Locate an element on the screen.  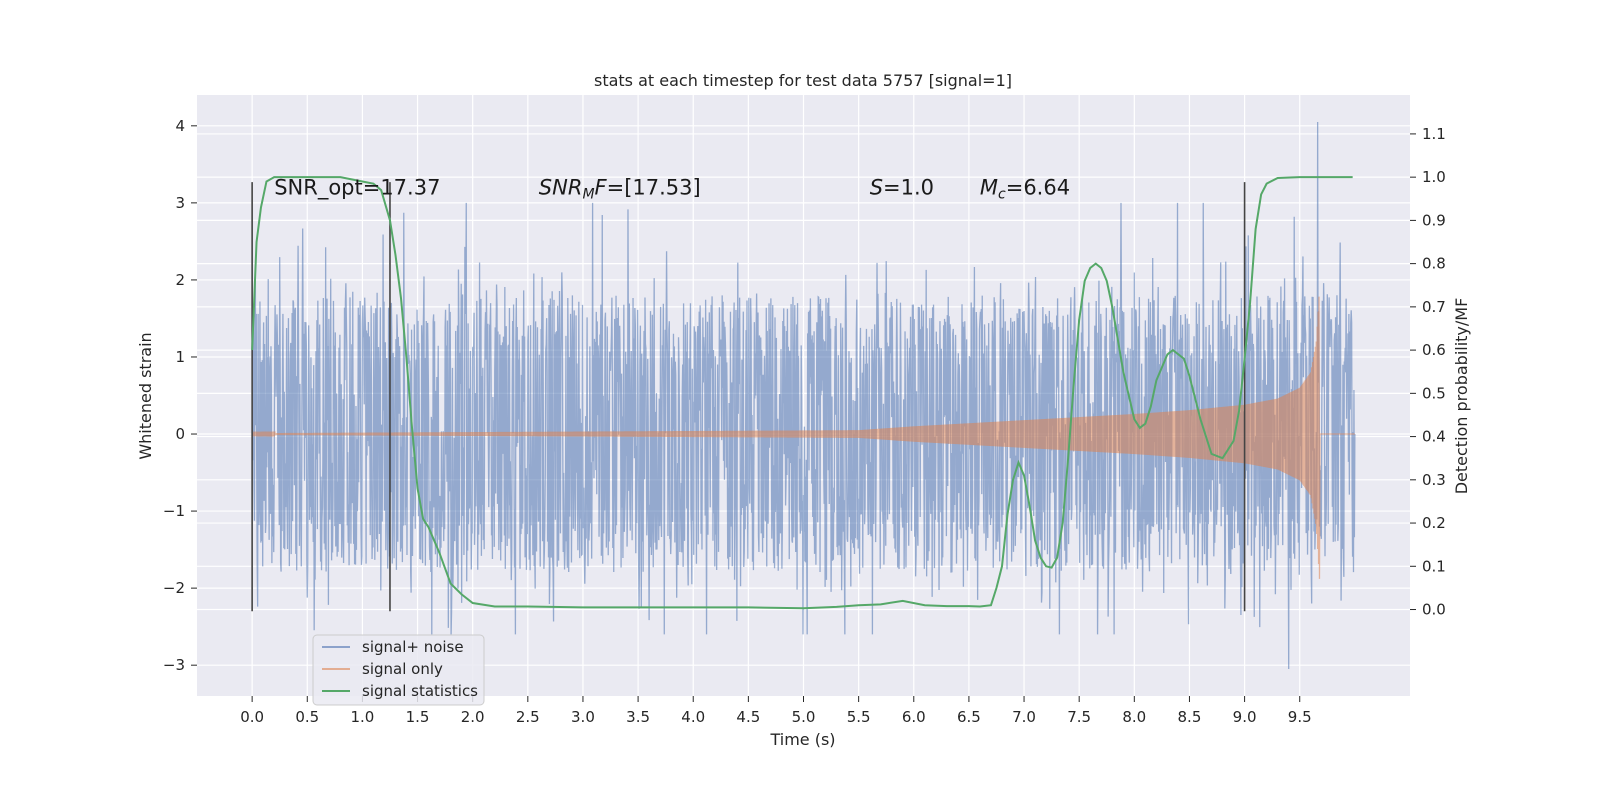
x-tick-label: 5.0 is located at coordinates (804, 717).